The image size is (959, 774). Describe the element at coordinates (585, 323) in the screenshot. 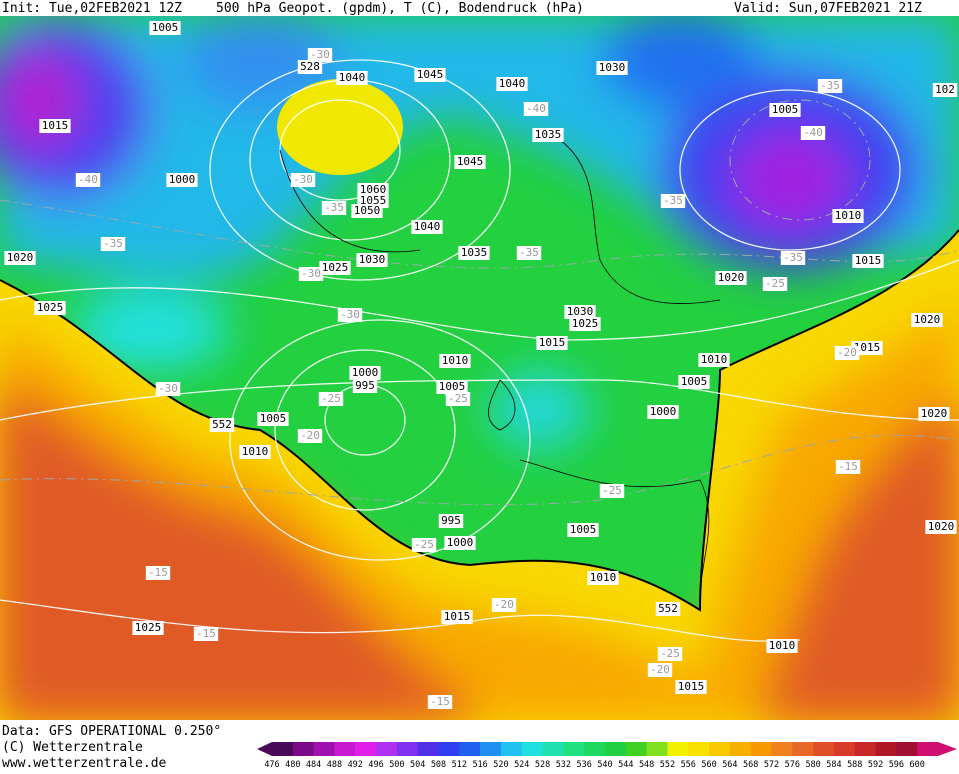

I see `isobar-label: 1025` at that location.